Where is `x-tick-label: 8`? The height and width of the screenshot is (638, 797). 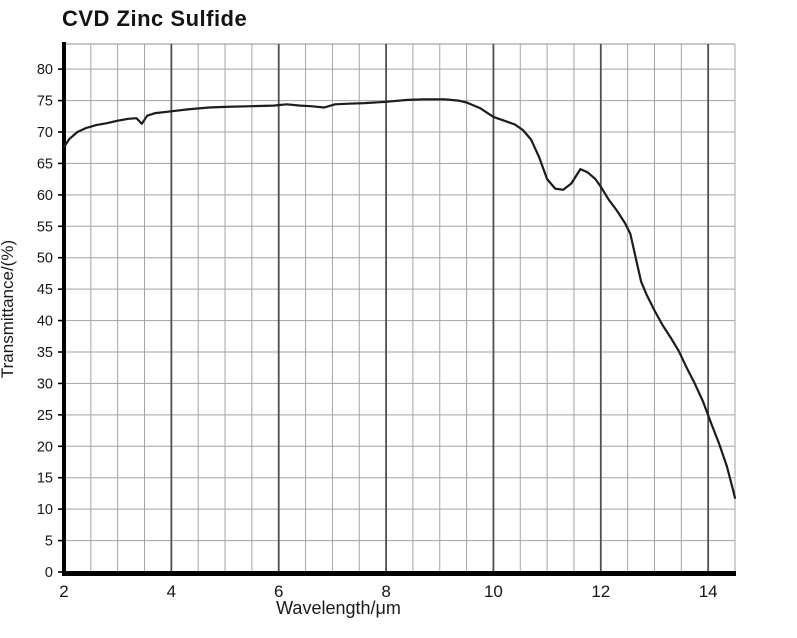
x-tick-label: 8 is located at coordinates (385, 591).